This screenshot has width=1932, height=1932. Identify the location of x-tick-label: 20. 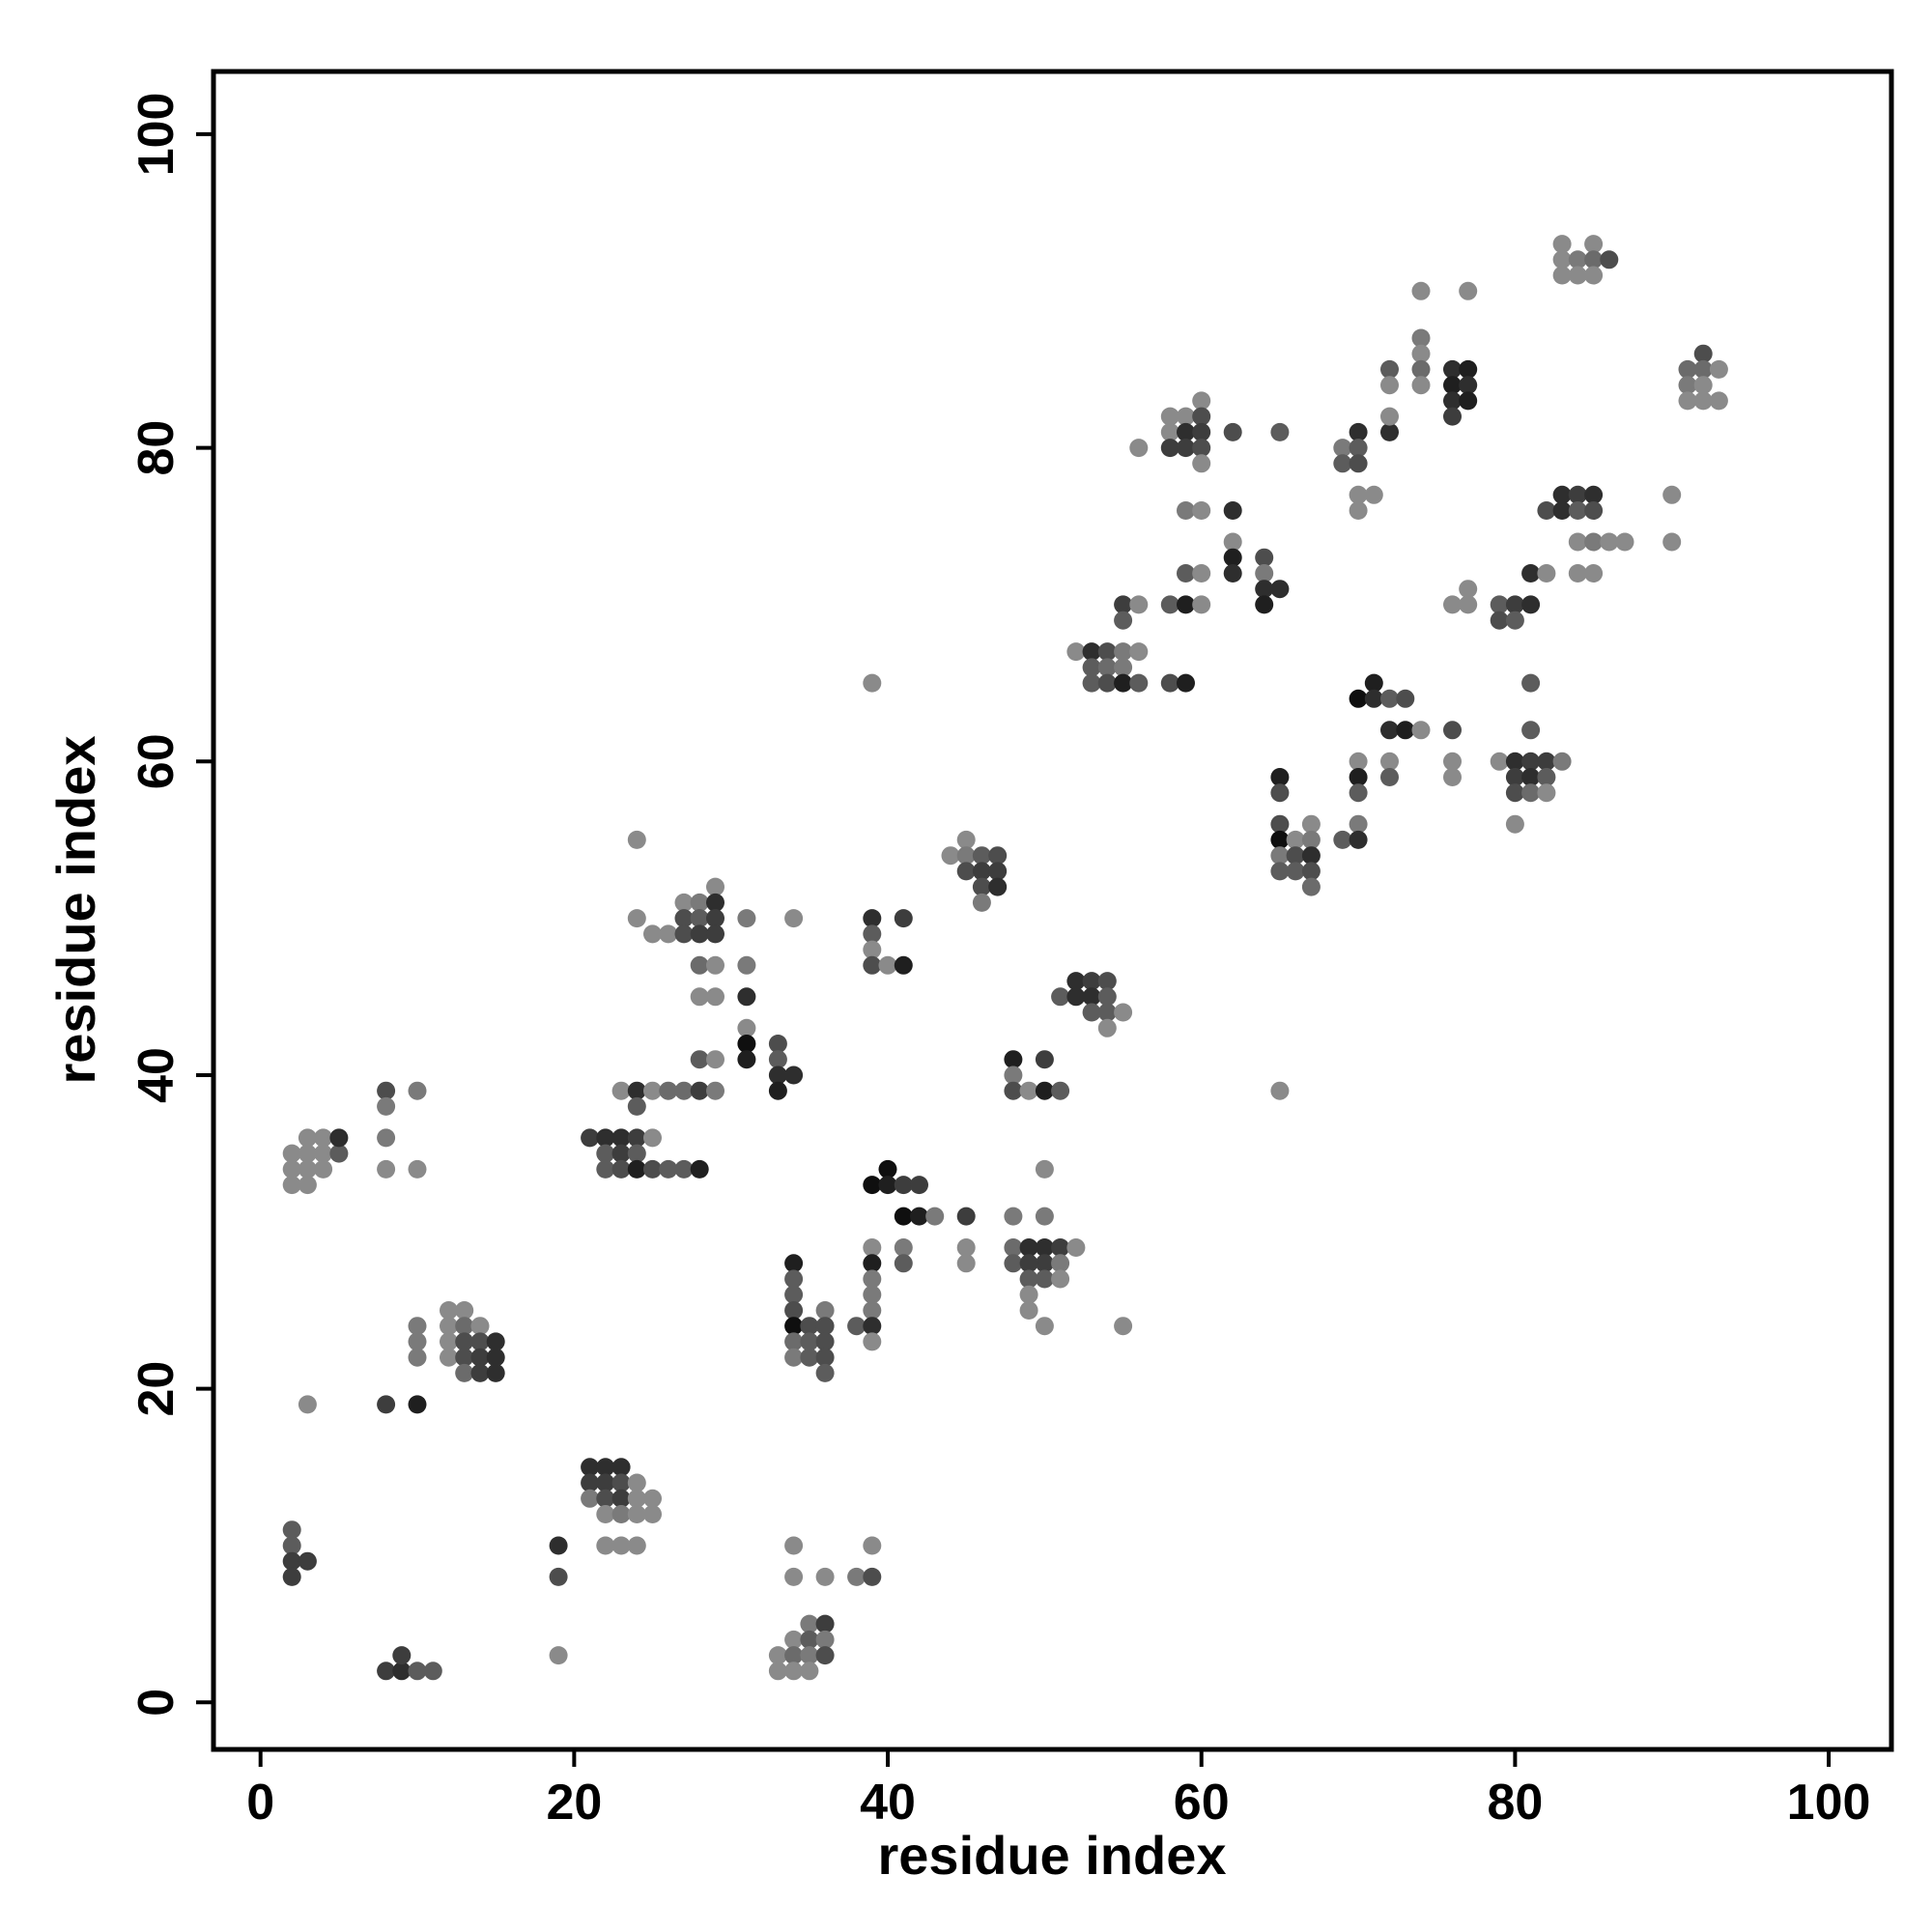
(574, 1803).